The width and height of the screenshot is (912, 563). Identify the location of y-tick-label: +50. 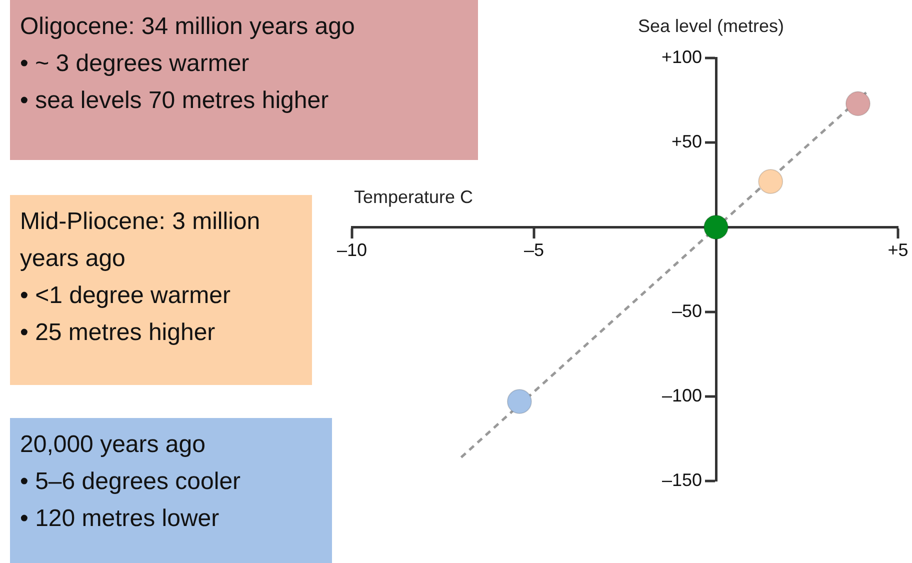
(686, 142).